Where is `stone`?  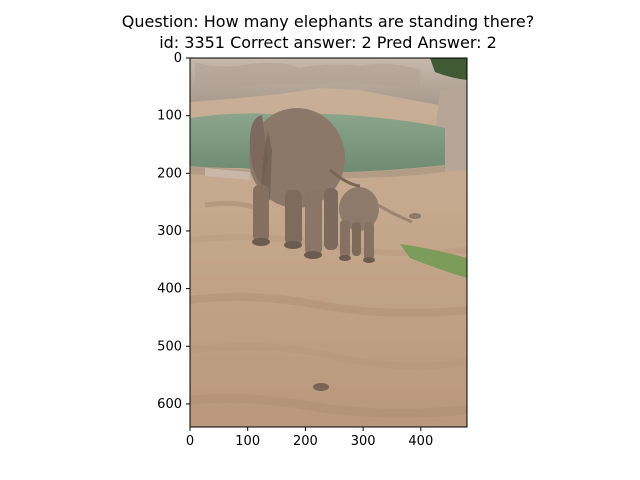
stone is located at coordinates (321, 387).